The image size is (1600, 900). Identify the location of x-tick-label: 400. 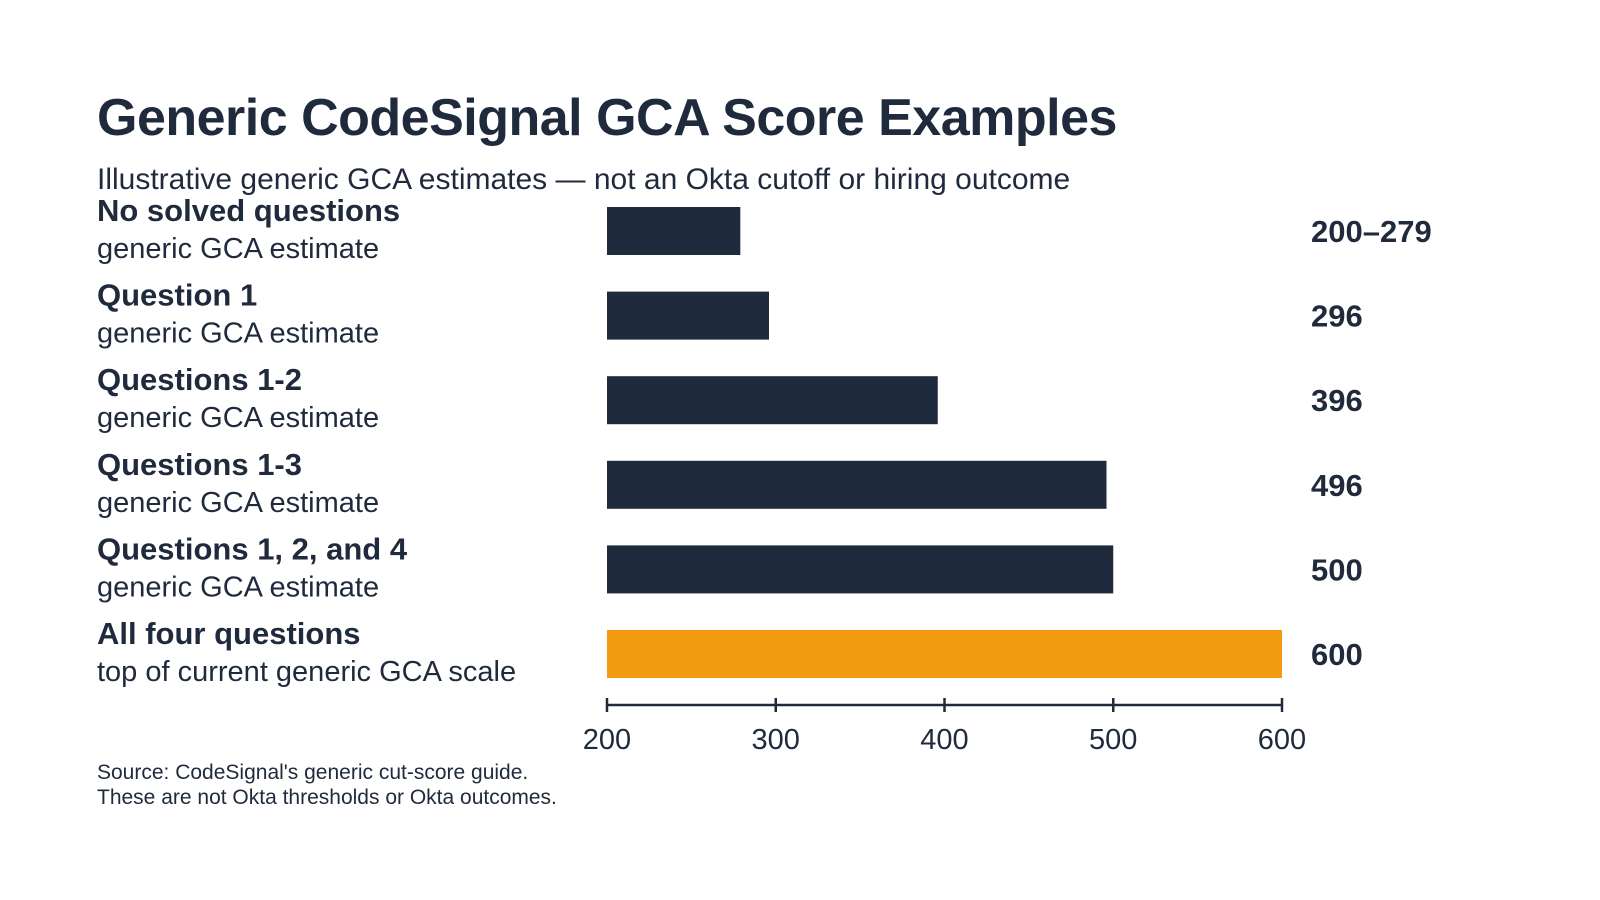
(944, 740).